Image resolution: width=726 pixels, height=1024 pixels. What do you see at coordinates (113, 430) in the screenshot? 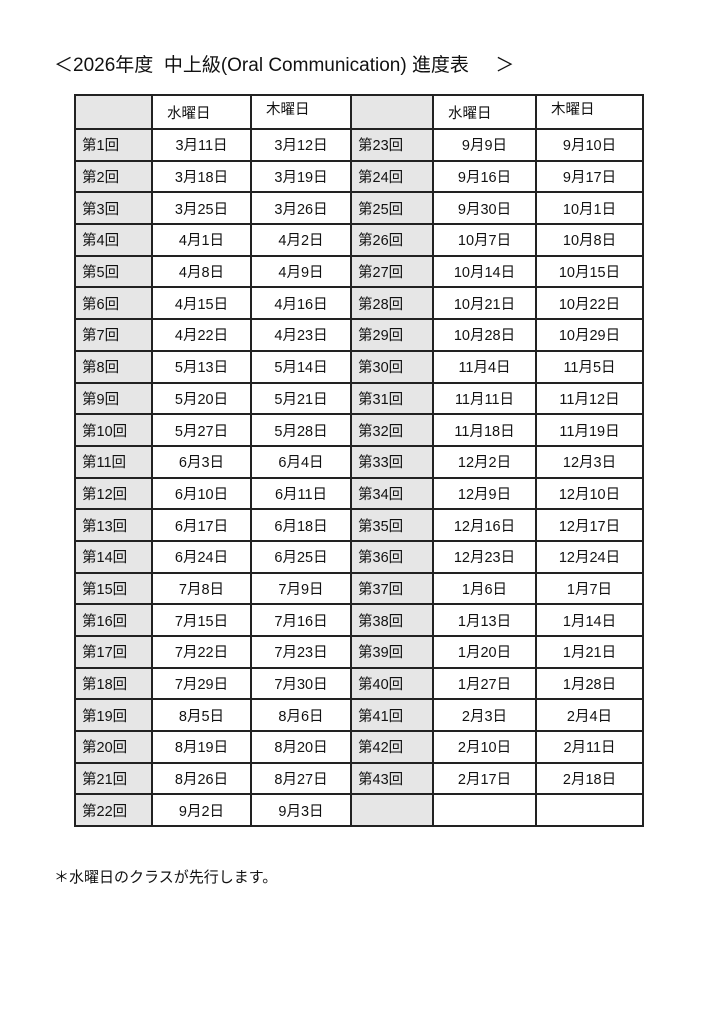
I see `session-label: 第10回` at bounding box center [113, 430].